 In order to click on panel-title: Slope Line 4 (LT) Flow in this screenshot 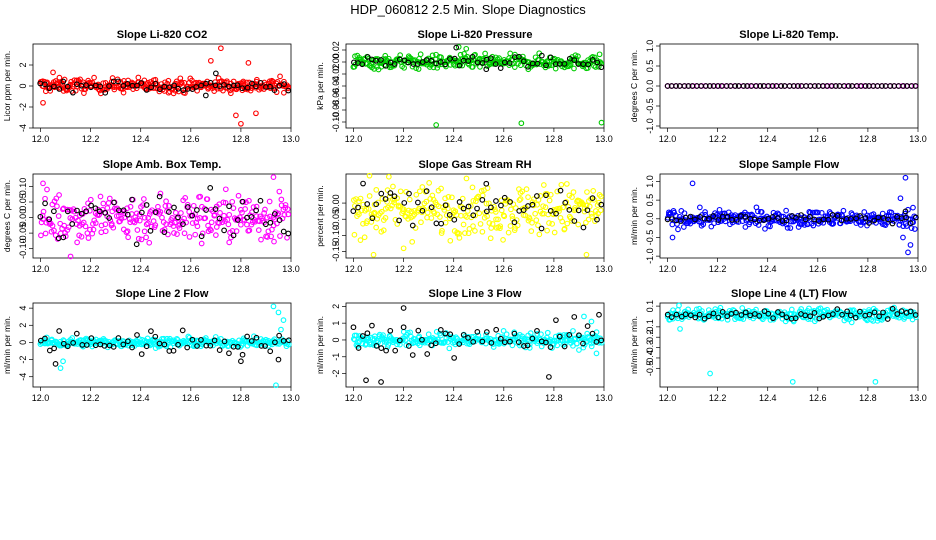, I will do `click(789, 294)`.